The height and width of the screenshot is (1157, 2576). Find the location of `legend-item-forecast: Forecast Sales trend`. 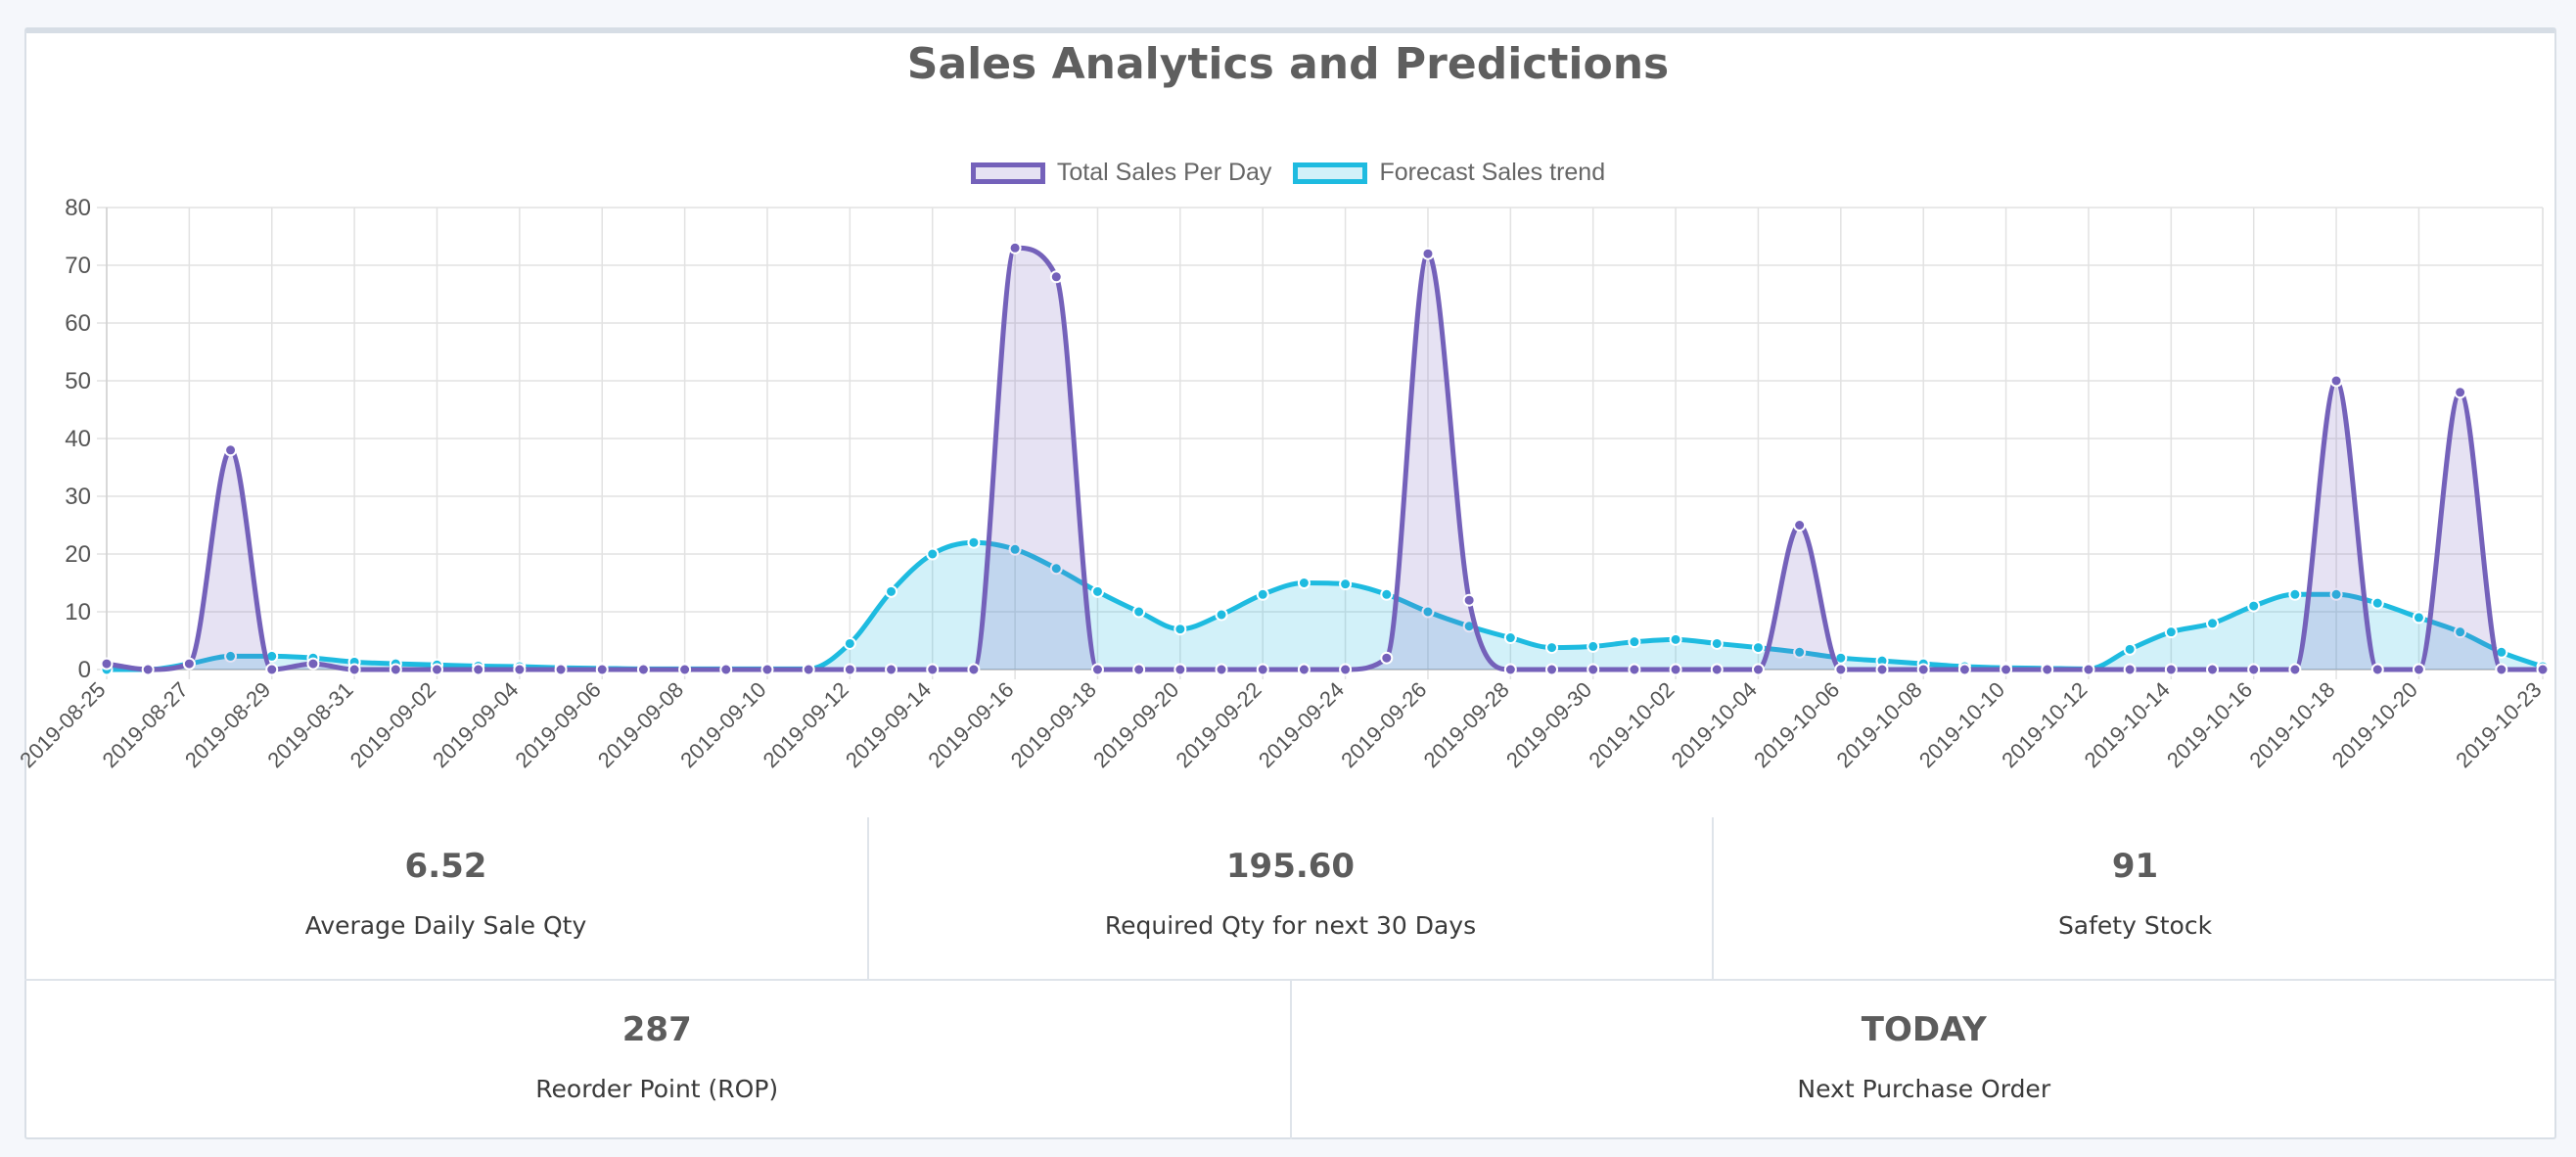

legend-item-forecast: Forecast Sales trend is located at coordinates (1449, 173).